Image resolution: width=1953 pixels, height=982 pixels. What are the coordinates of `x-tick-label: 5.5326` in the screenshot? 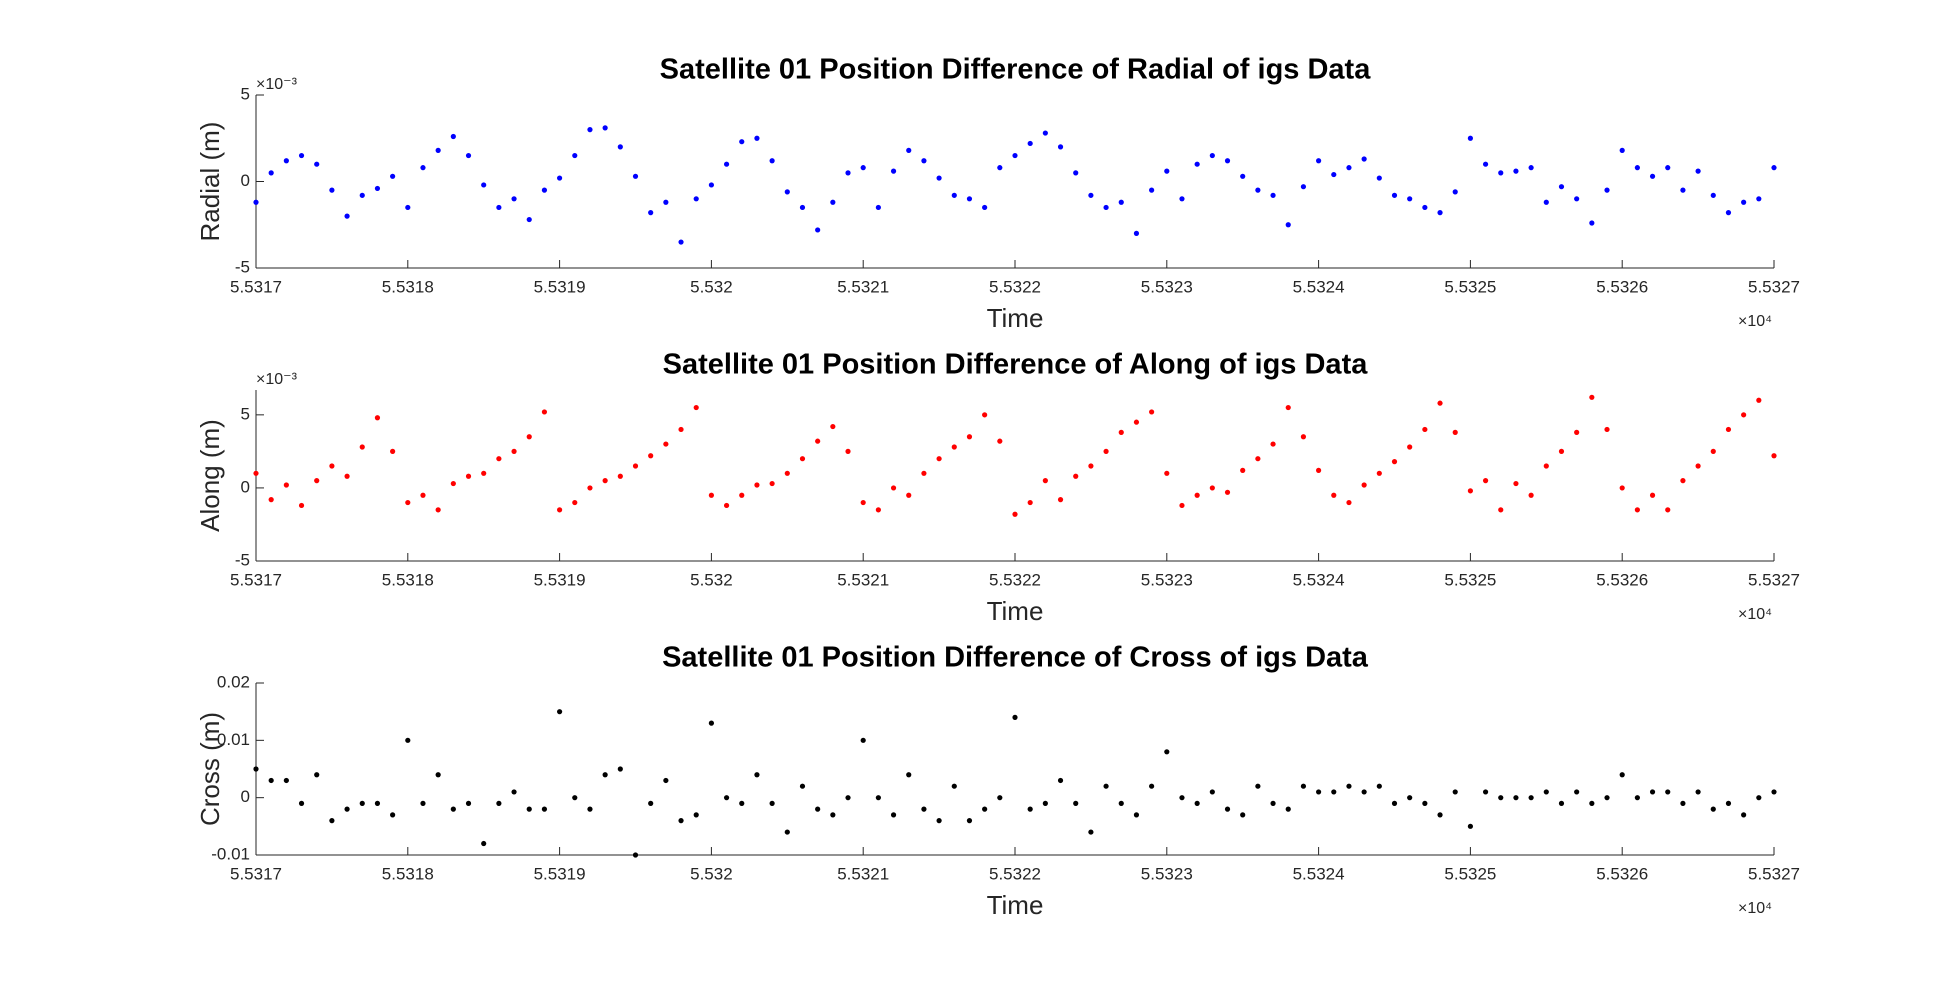 It's located at (1622, 873).